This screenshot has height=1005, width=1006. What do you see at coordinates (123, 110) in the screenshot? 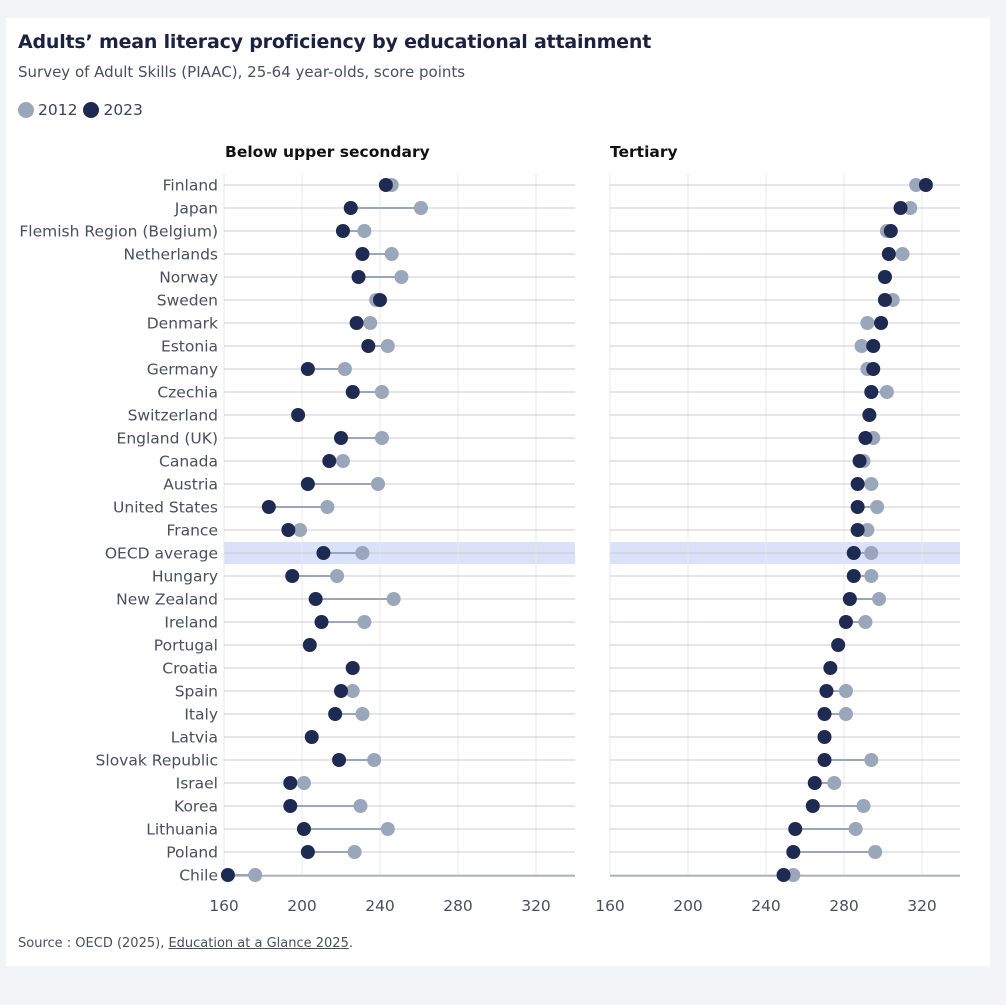
I see `legend-label-2023: 2023` at bounding box center [123, 110].